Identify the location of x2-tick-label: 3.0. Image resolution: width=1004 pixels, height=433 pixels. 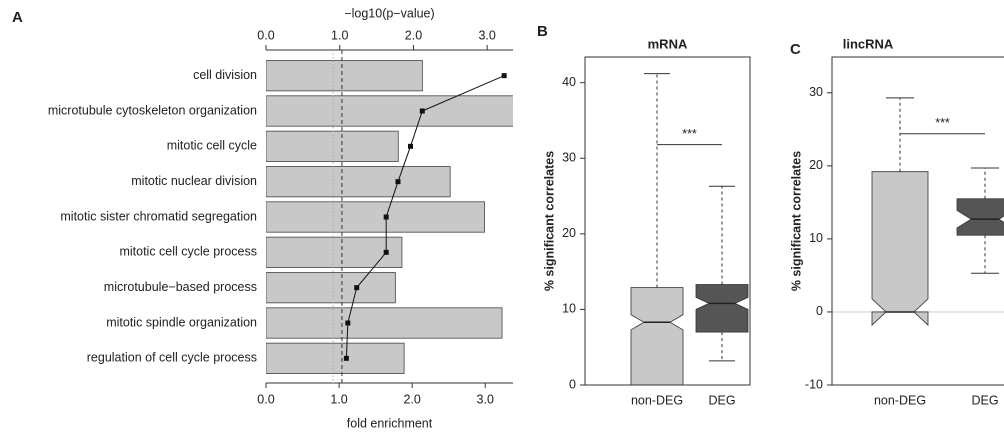
(486, 35).